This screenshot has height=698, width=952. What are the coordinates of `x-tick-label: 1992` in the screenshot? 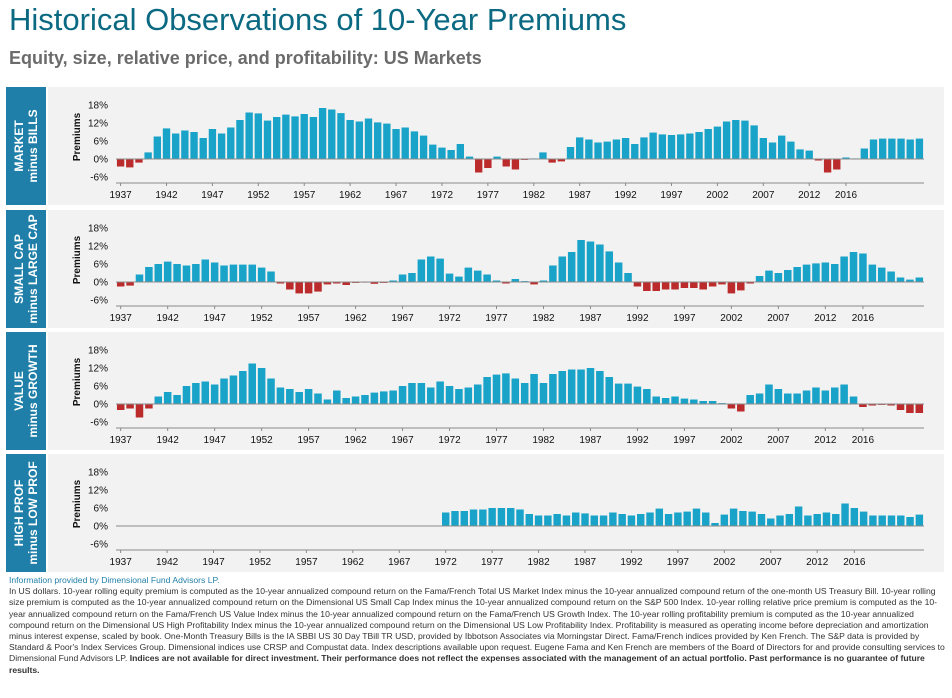 It's located at (625, 195).